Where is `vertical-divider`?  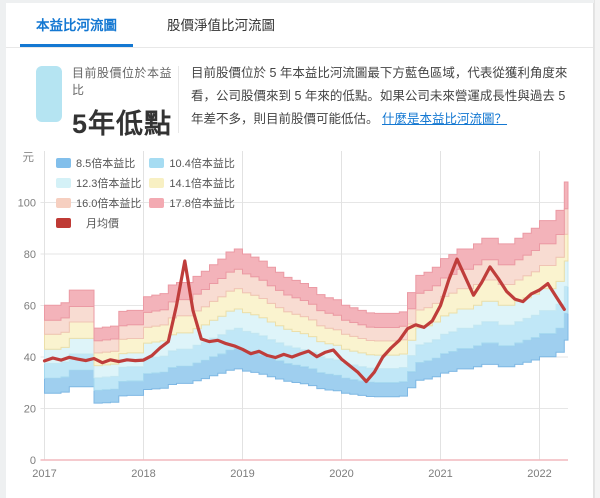 vertical-divider is located at coordinates (178, 99).